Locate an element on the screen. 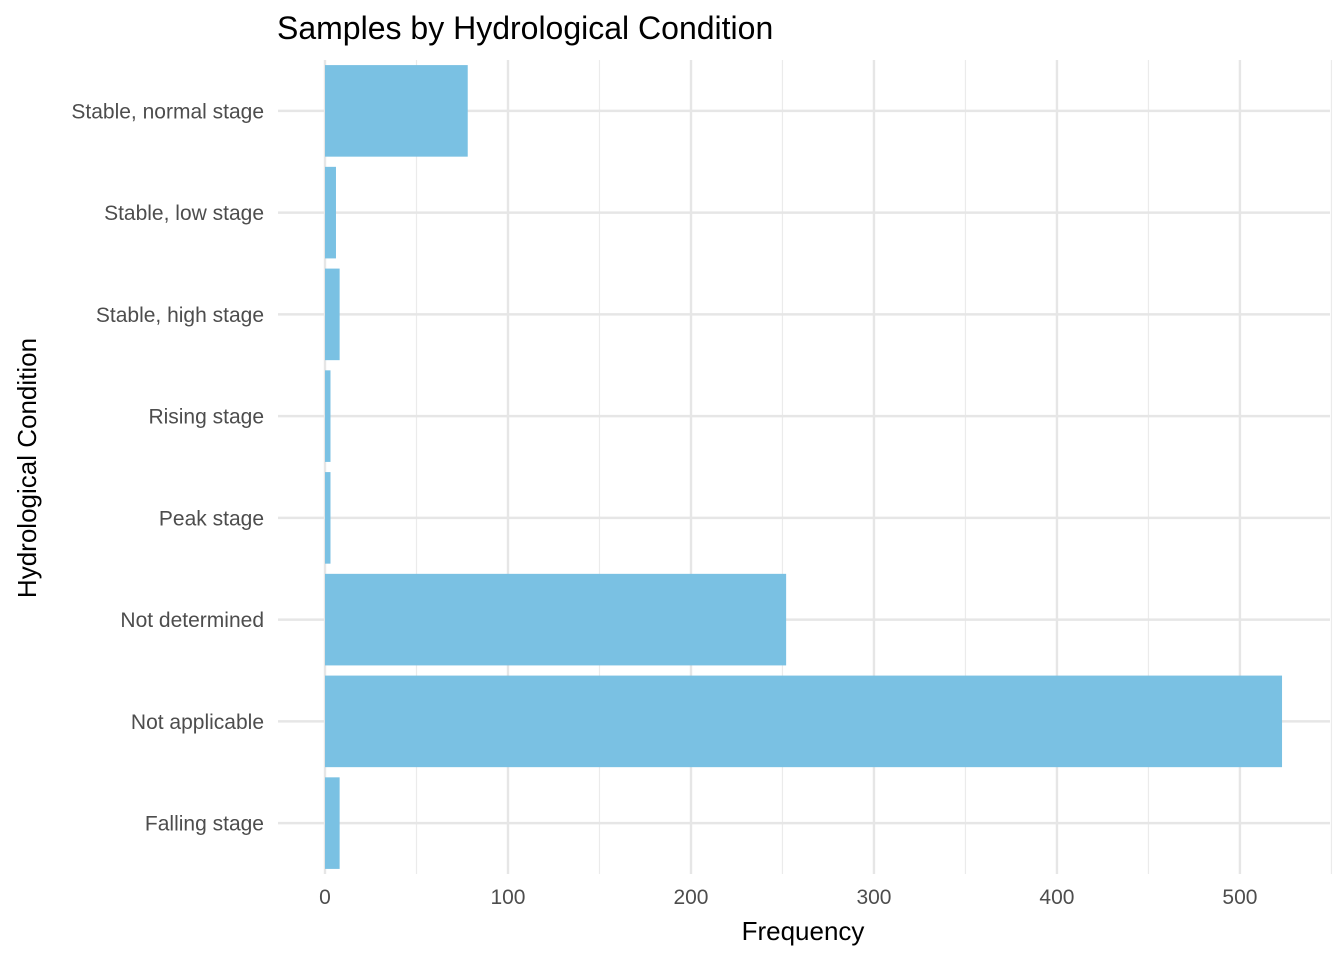 This screenshot has height=960, width=1344. y-axis-title: Hydrological Condition is located at coordinates (27, 468).